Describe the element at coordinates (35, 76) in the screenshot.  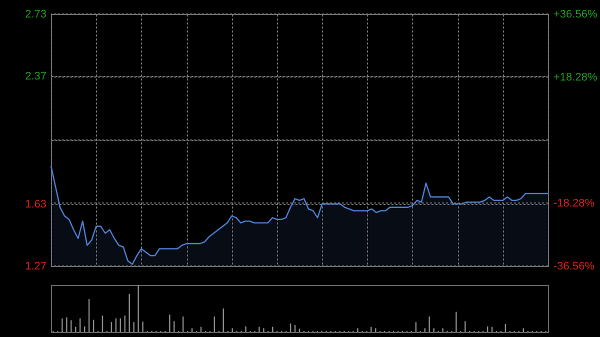
I see `y-tick-label: 2.37` at that location.